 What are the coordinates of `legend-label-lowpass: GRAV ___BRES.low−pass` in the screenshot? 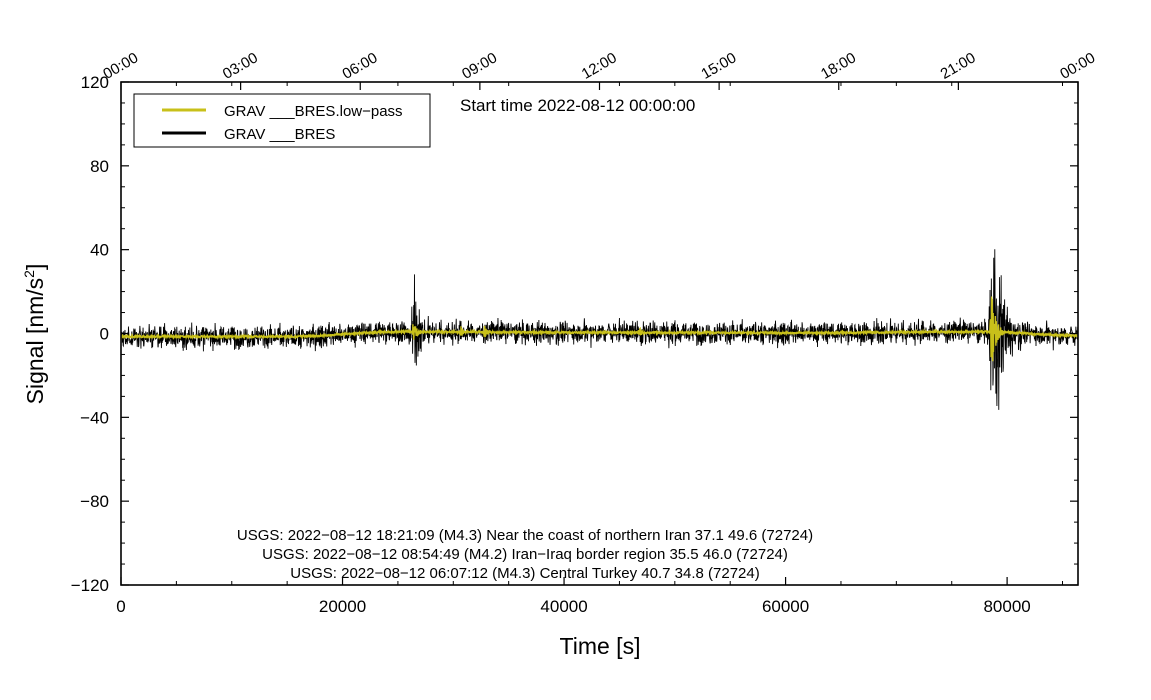 It's located at (313, 111).